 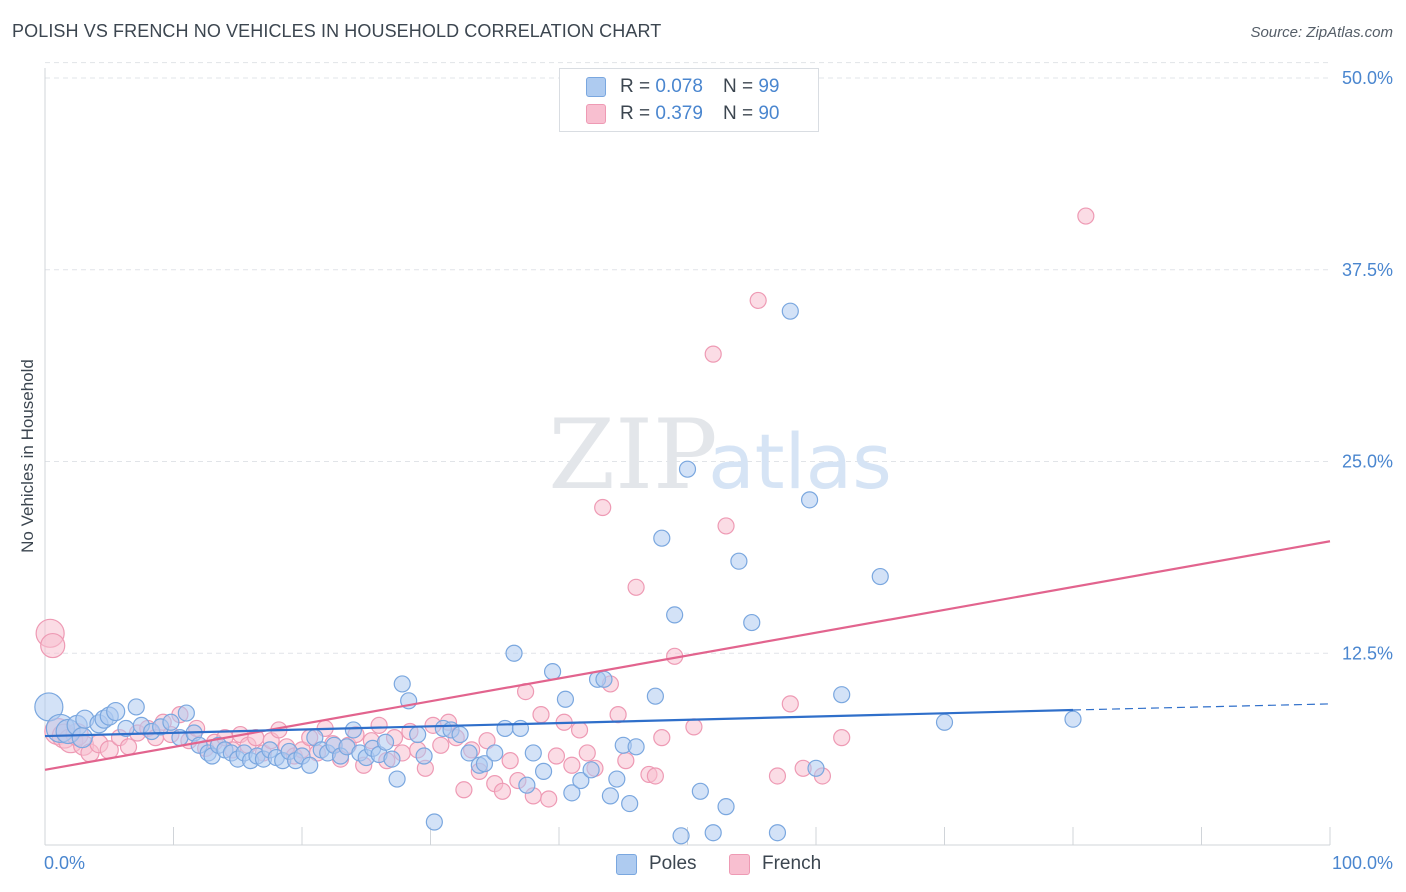 What do you see at coordinates (559, 723) in the screenshot?
I see `poles-trend-line` at bounding box center [559, 723].